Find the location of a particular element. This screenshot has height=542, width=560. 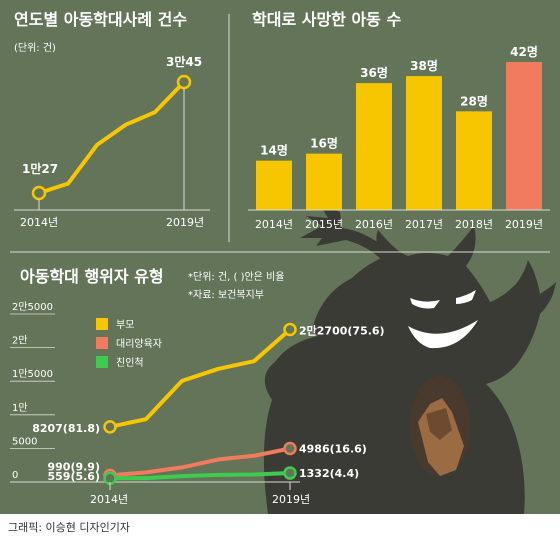

cases-unit-note: (단위: 건) is located at coordinates (35, 47).